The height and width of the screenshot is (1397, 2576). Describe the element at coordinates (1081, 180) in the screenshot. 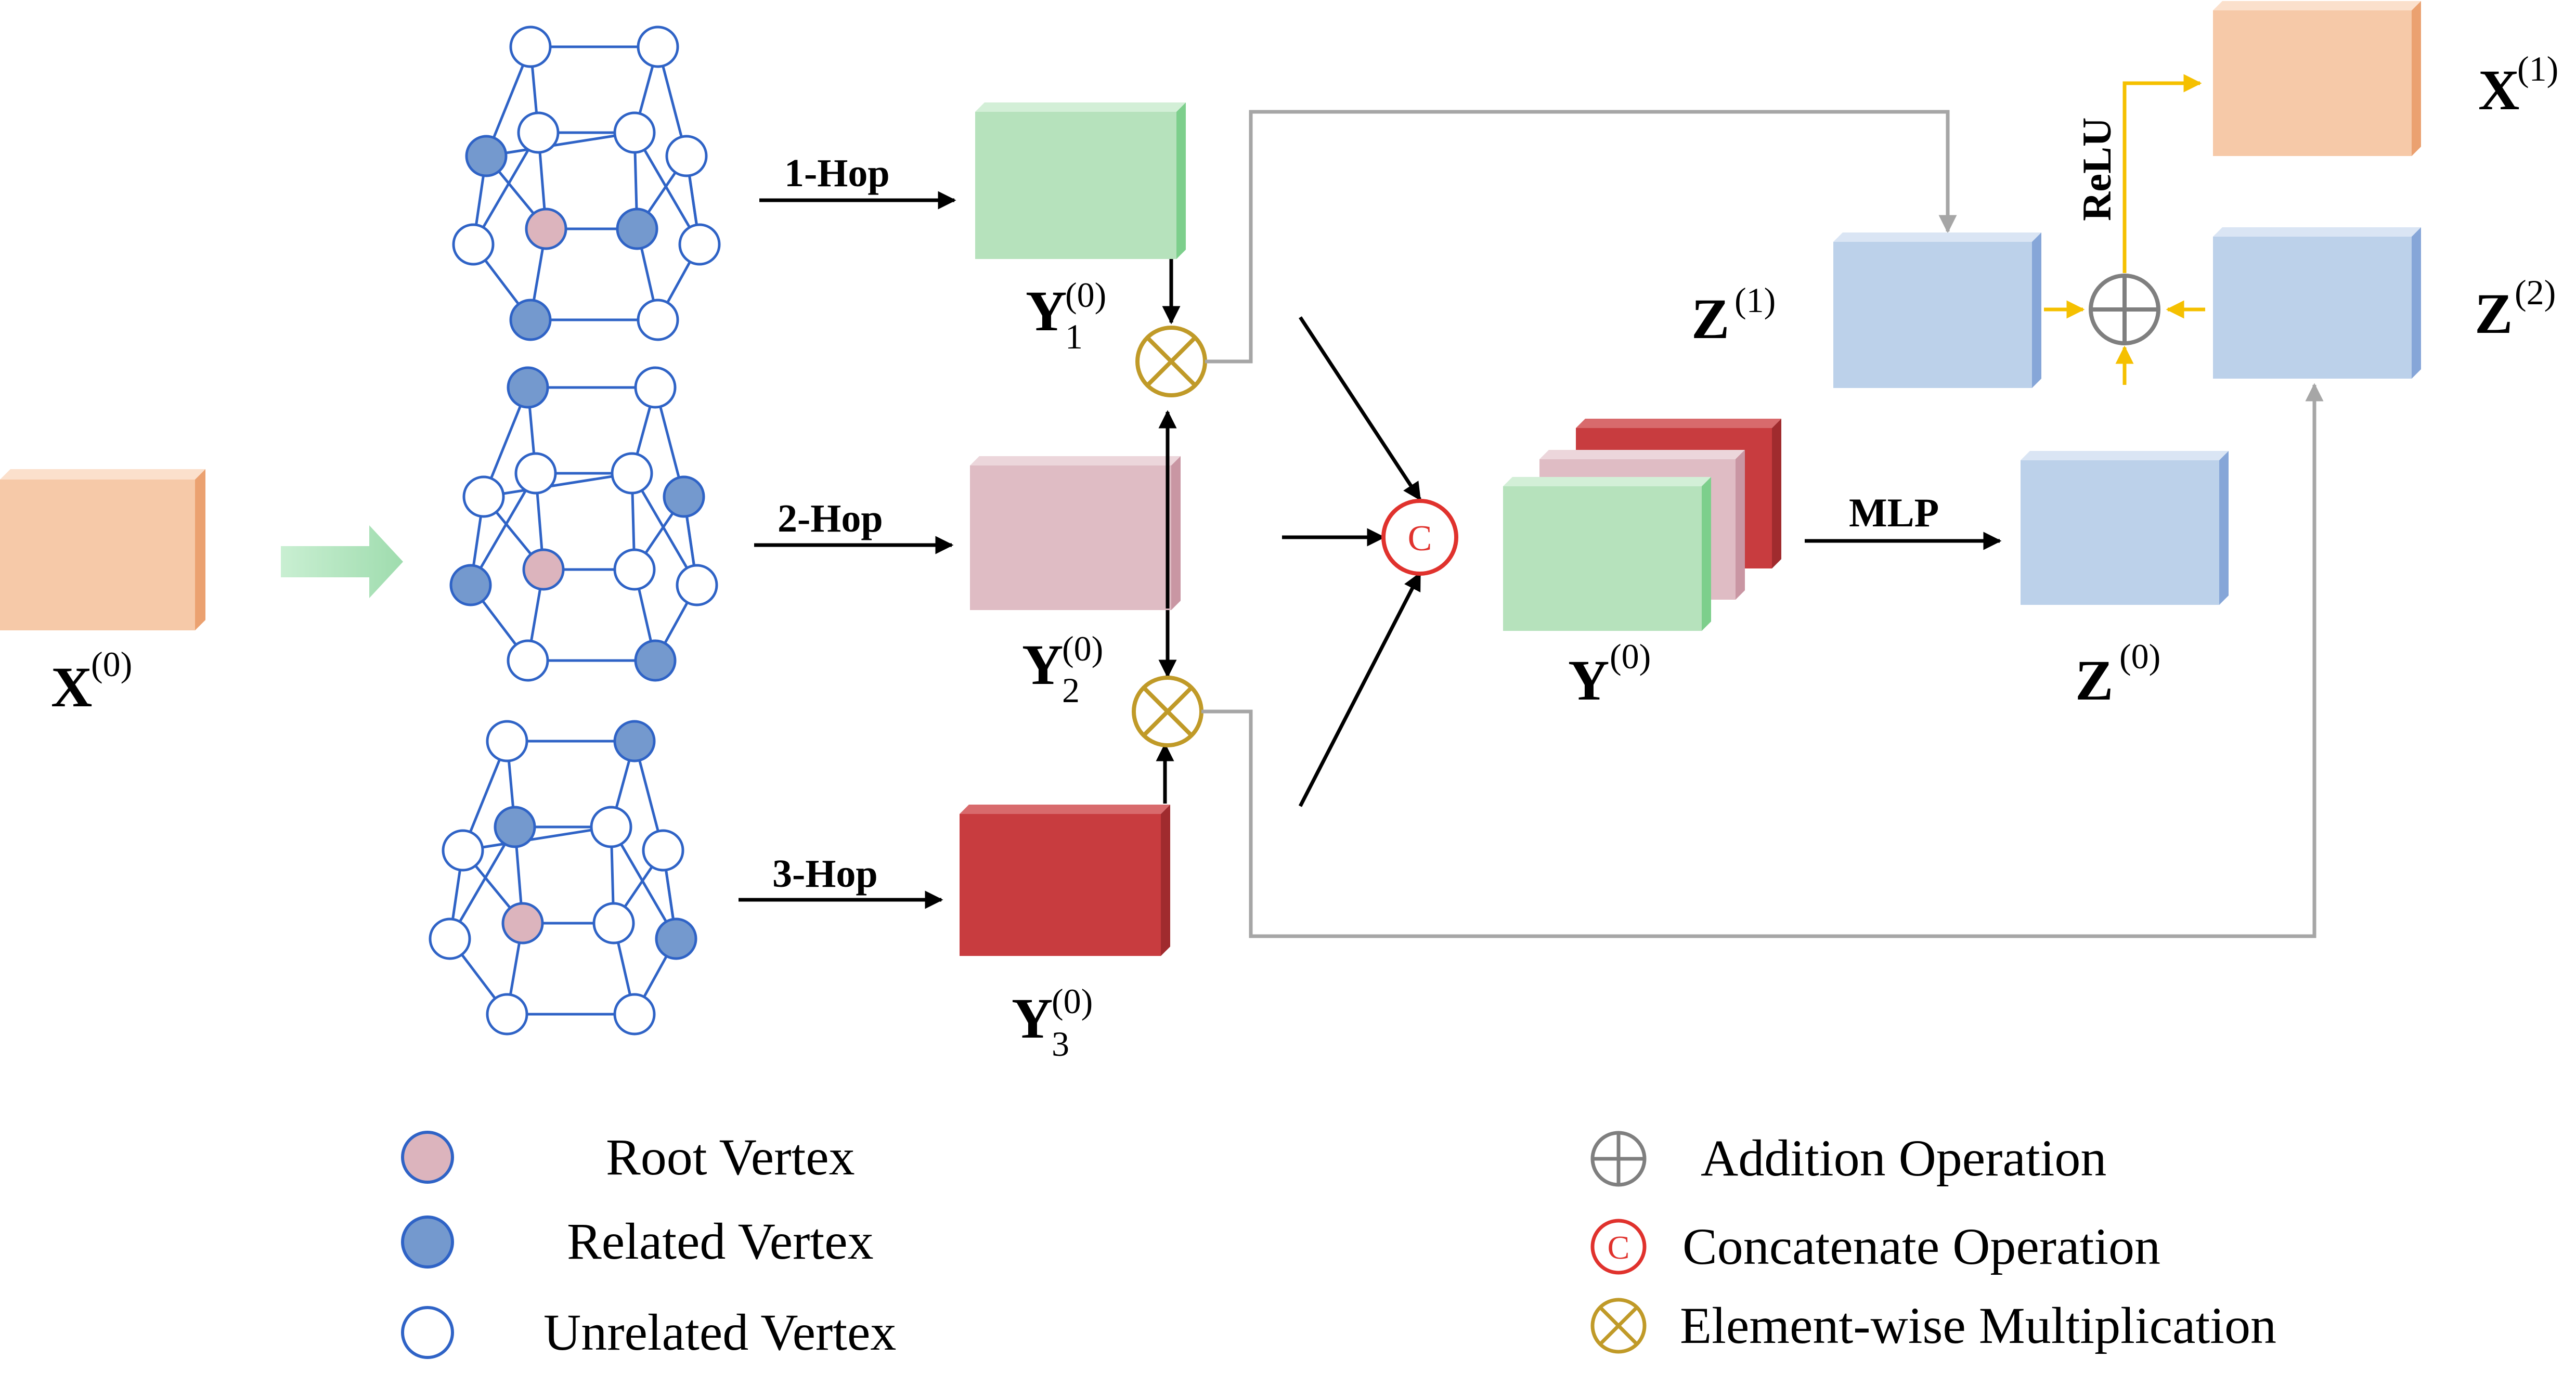

I see `y1-block` at that location.